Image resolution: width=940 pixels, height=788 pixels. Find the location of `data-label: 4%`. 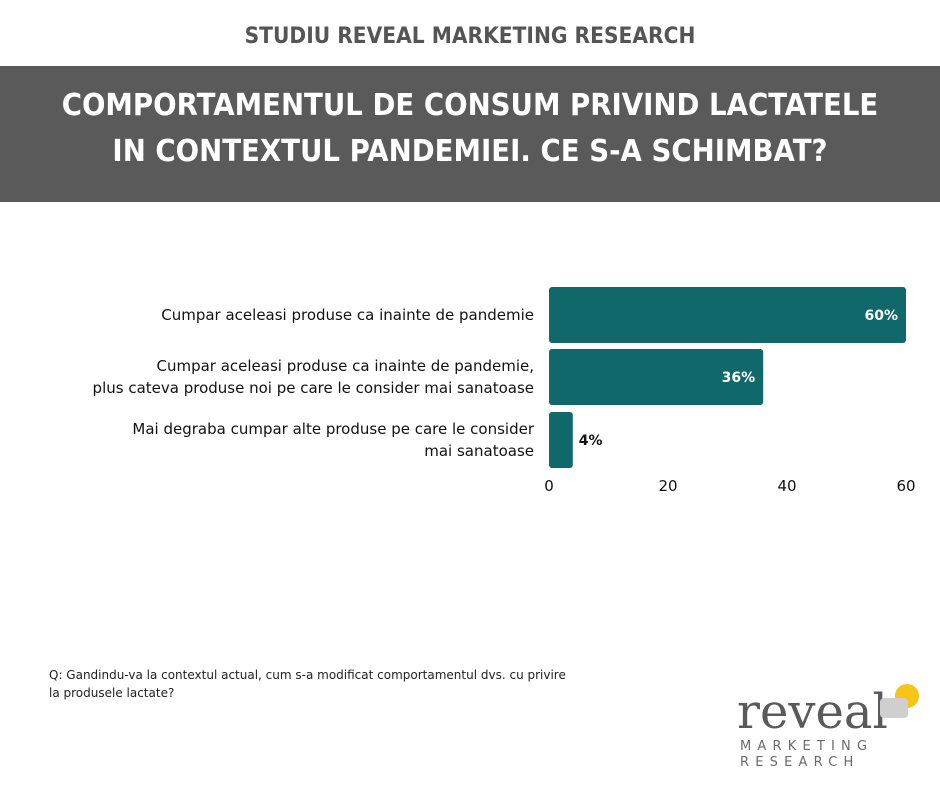

data-label: 4% is located at coordinates (591, 441).